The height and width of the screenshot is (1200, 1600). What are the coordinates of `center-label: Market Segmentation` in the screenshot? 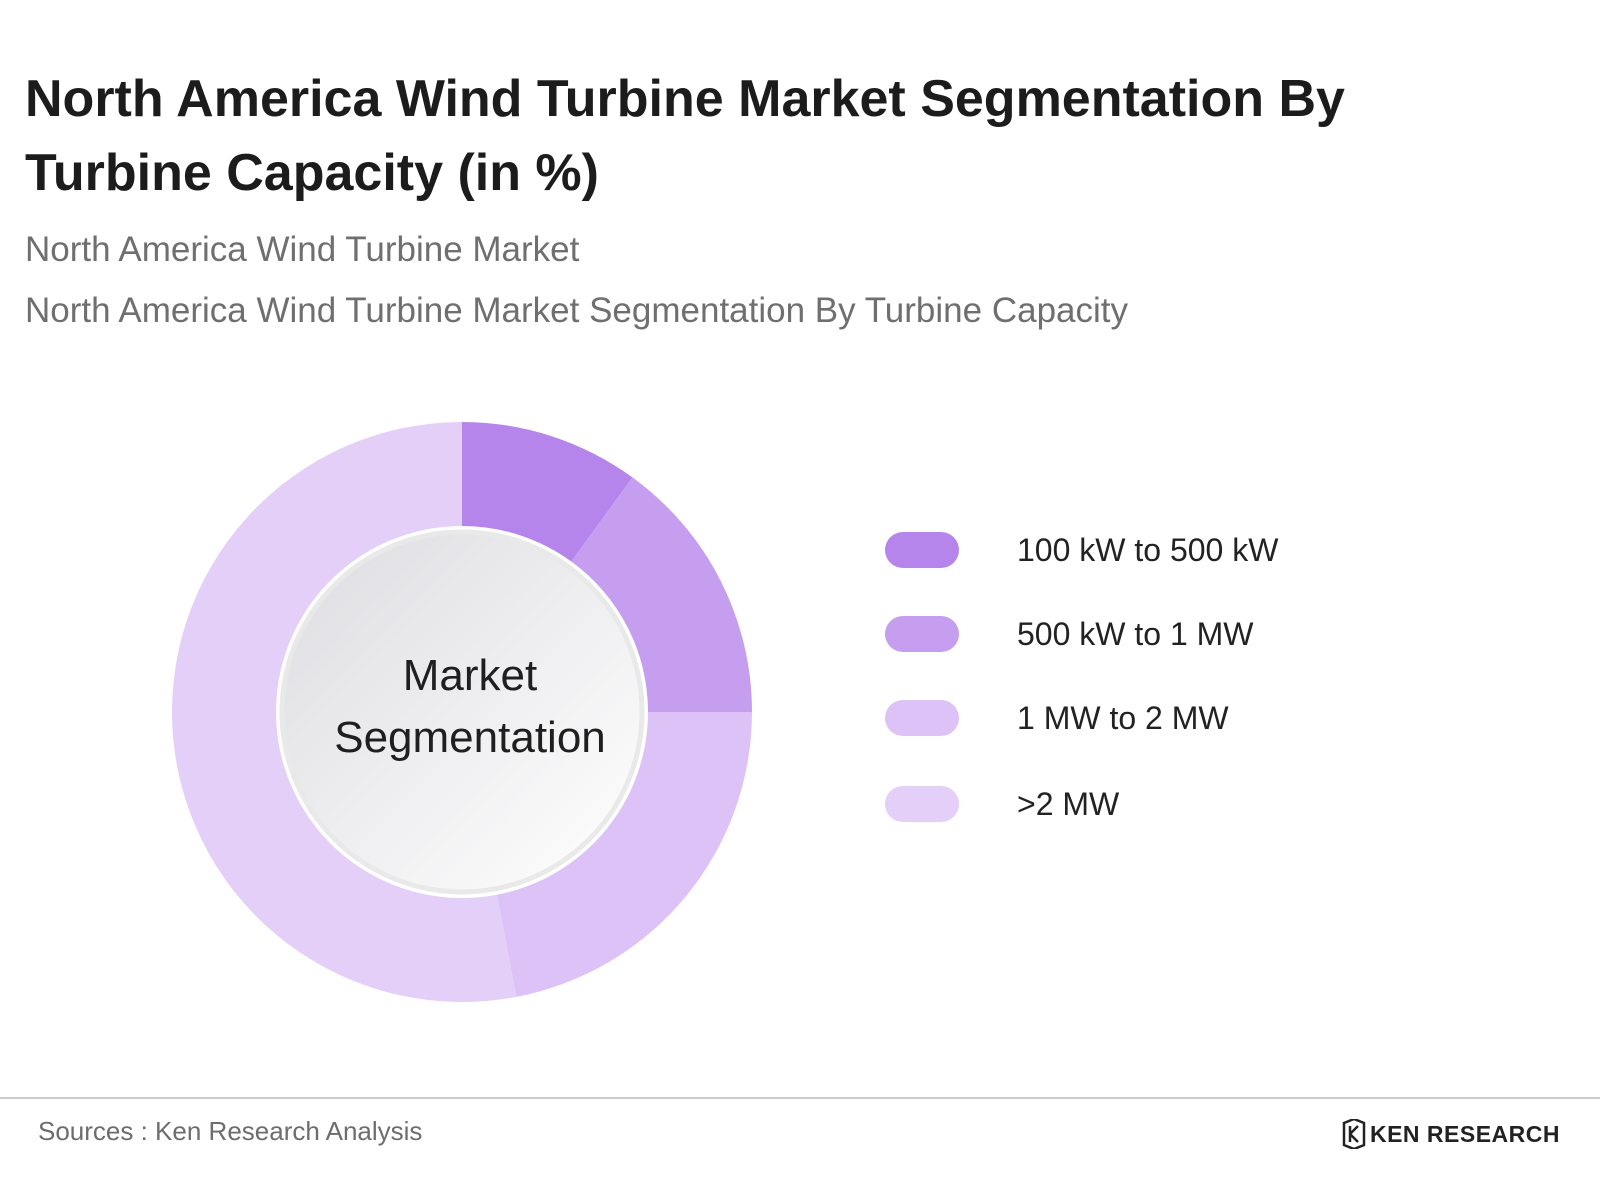 It's located at (470, 707).